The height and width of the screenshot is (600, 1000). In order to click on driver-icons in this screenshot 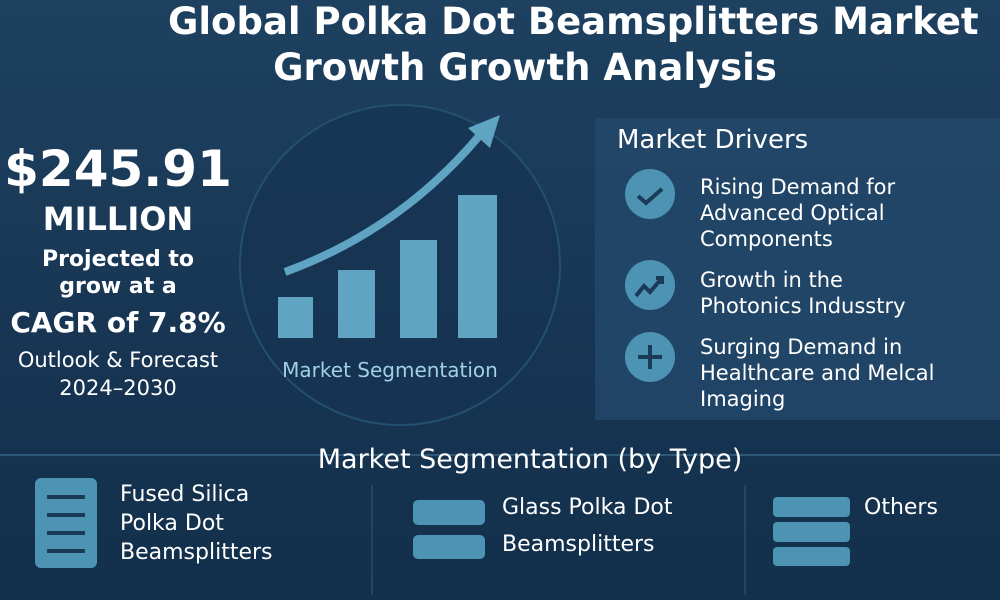, I will do `click(650, 275)`.